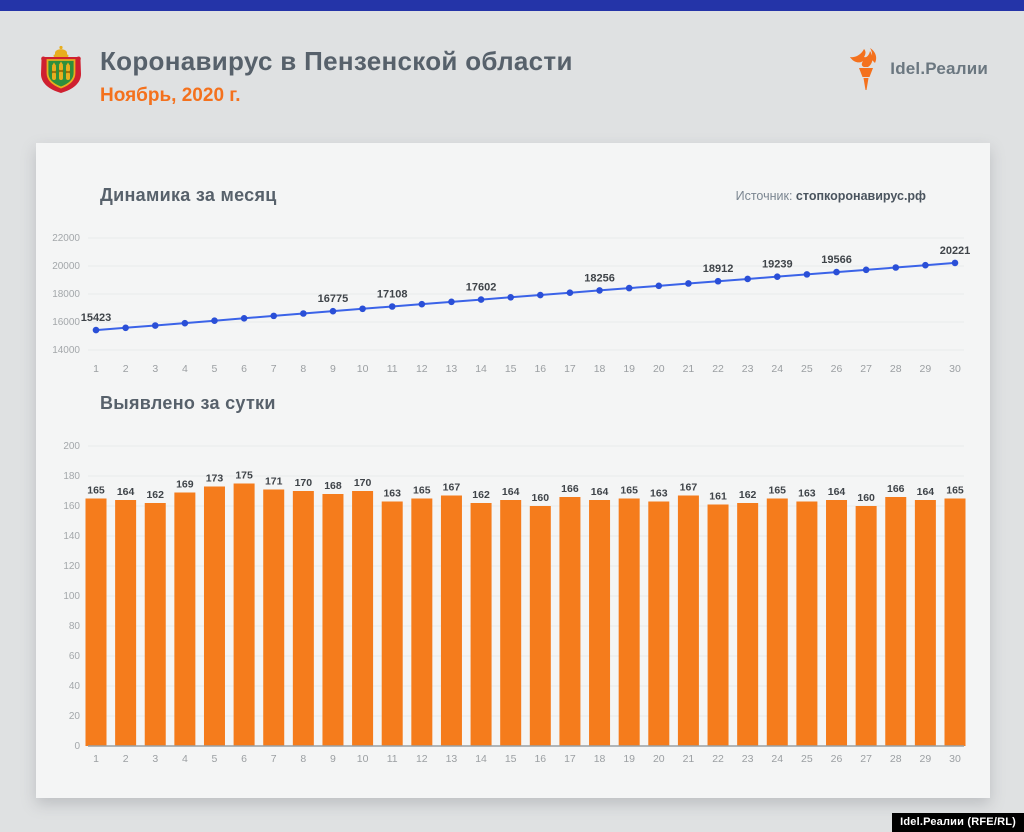  Describe the element at coordinates (71, 446) in the screenshot. I see `svg-text: 200` at that location.